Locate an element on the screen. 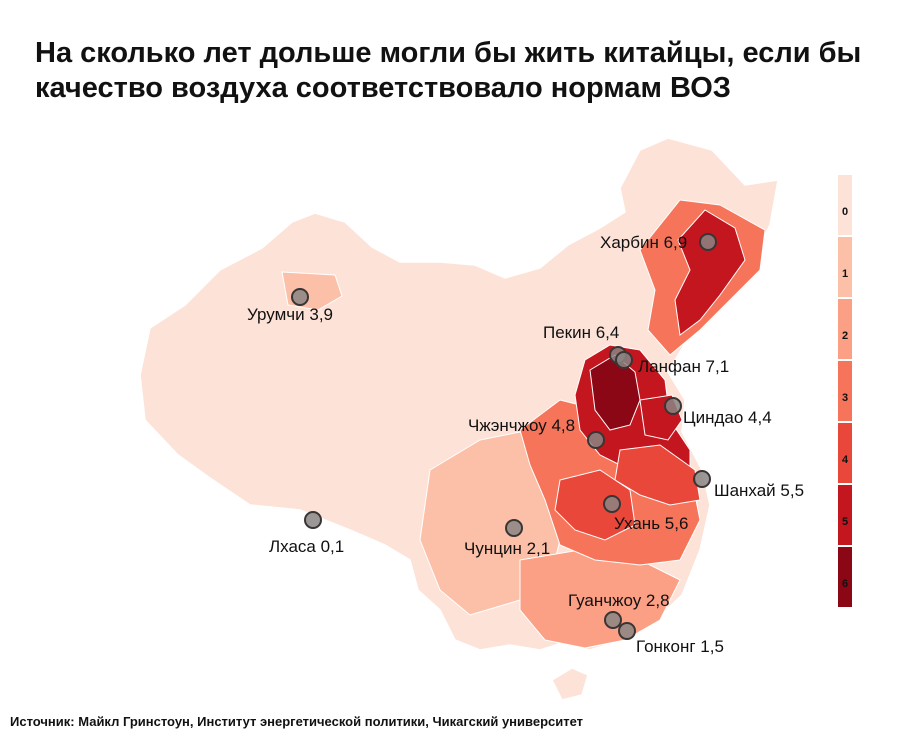 The image size is (914, 738). city-label: Ухань 5,6 is located at coordinates (651, 523).